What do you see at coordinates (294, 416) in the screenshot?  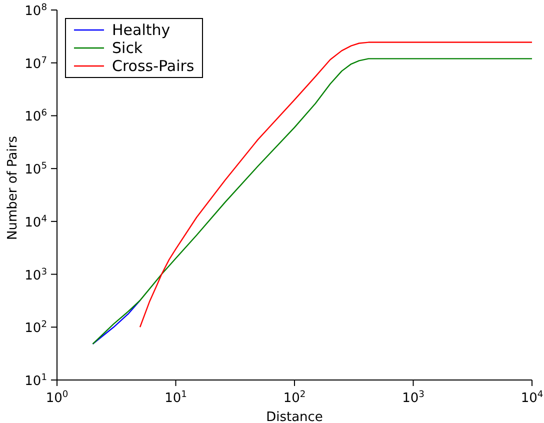 I see `x-axis-title: Distance` at bounding box center [294, 416].